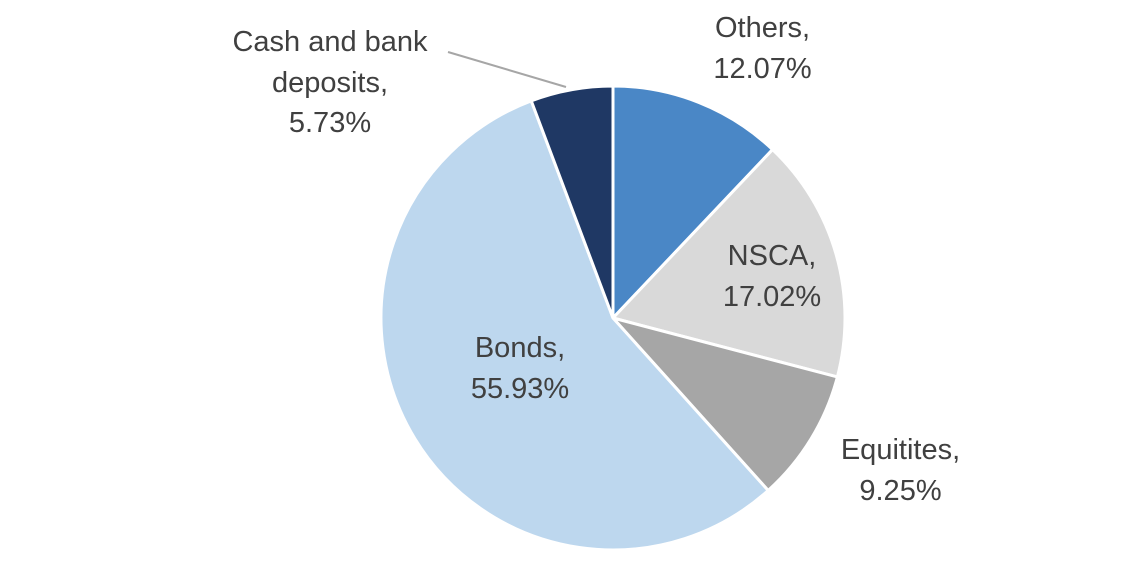  I want to click on slice-label-others-line1: Others,, so click(762, 28).